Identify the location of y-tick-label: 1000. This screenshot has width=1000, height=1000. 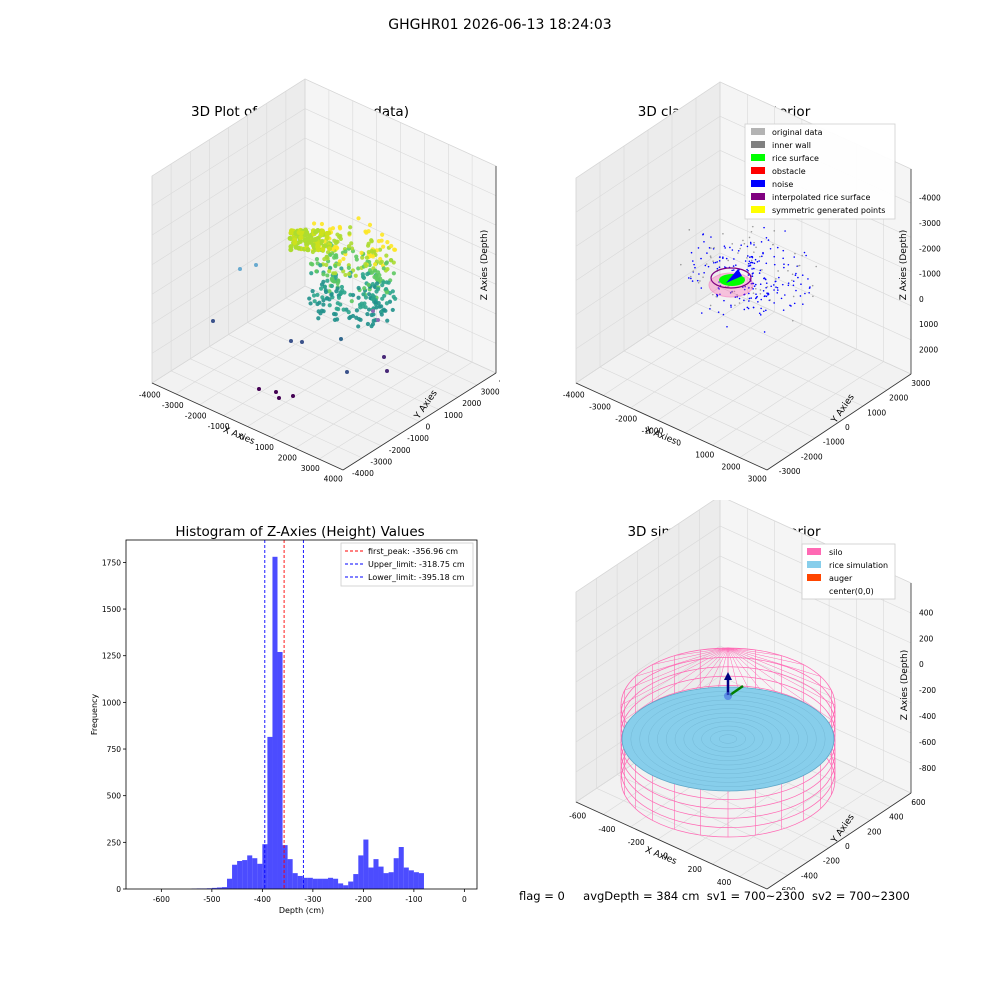
(453, 415).